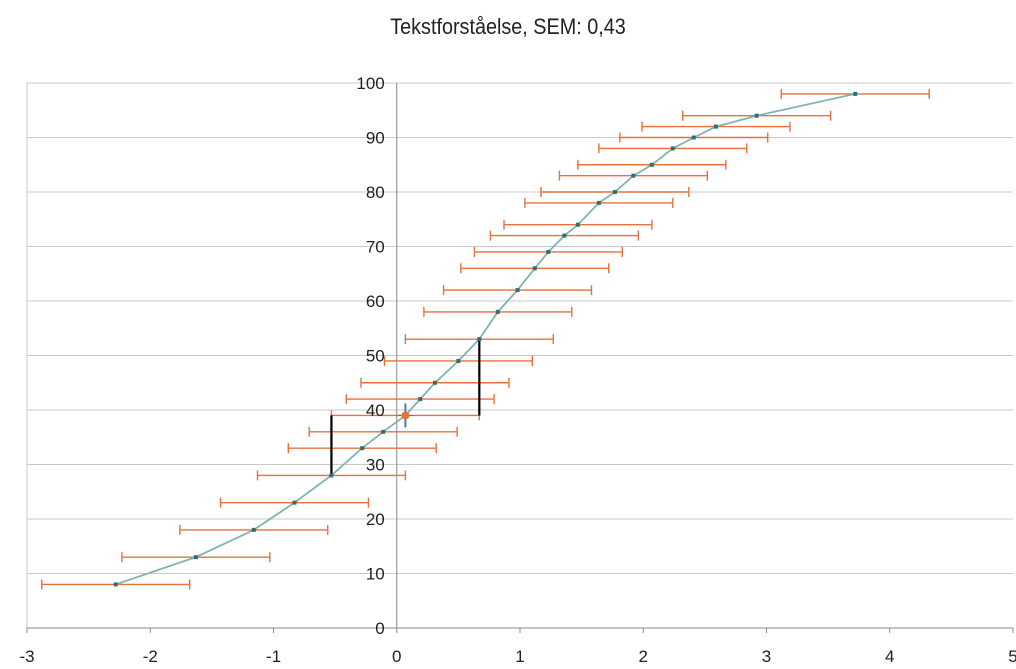  Describe the element at coordinates (375, 519) in the screenshot. I see `y-tick-label: 20` at that location.